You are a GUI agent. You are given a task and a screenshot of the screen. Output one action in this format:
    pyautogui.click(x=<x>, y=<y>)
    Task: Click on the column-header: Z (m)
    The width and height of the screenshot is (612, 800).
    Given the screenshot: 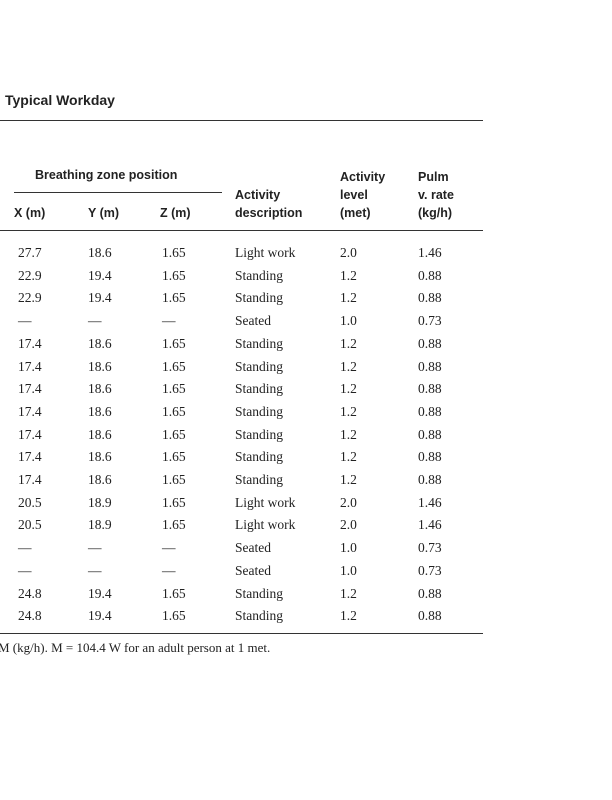 What is the action you would take?
    pyautogui.click(x=175, y=213)
    